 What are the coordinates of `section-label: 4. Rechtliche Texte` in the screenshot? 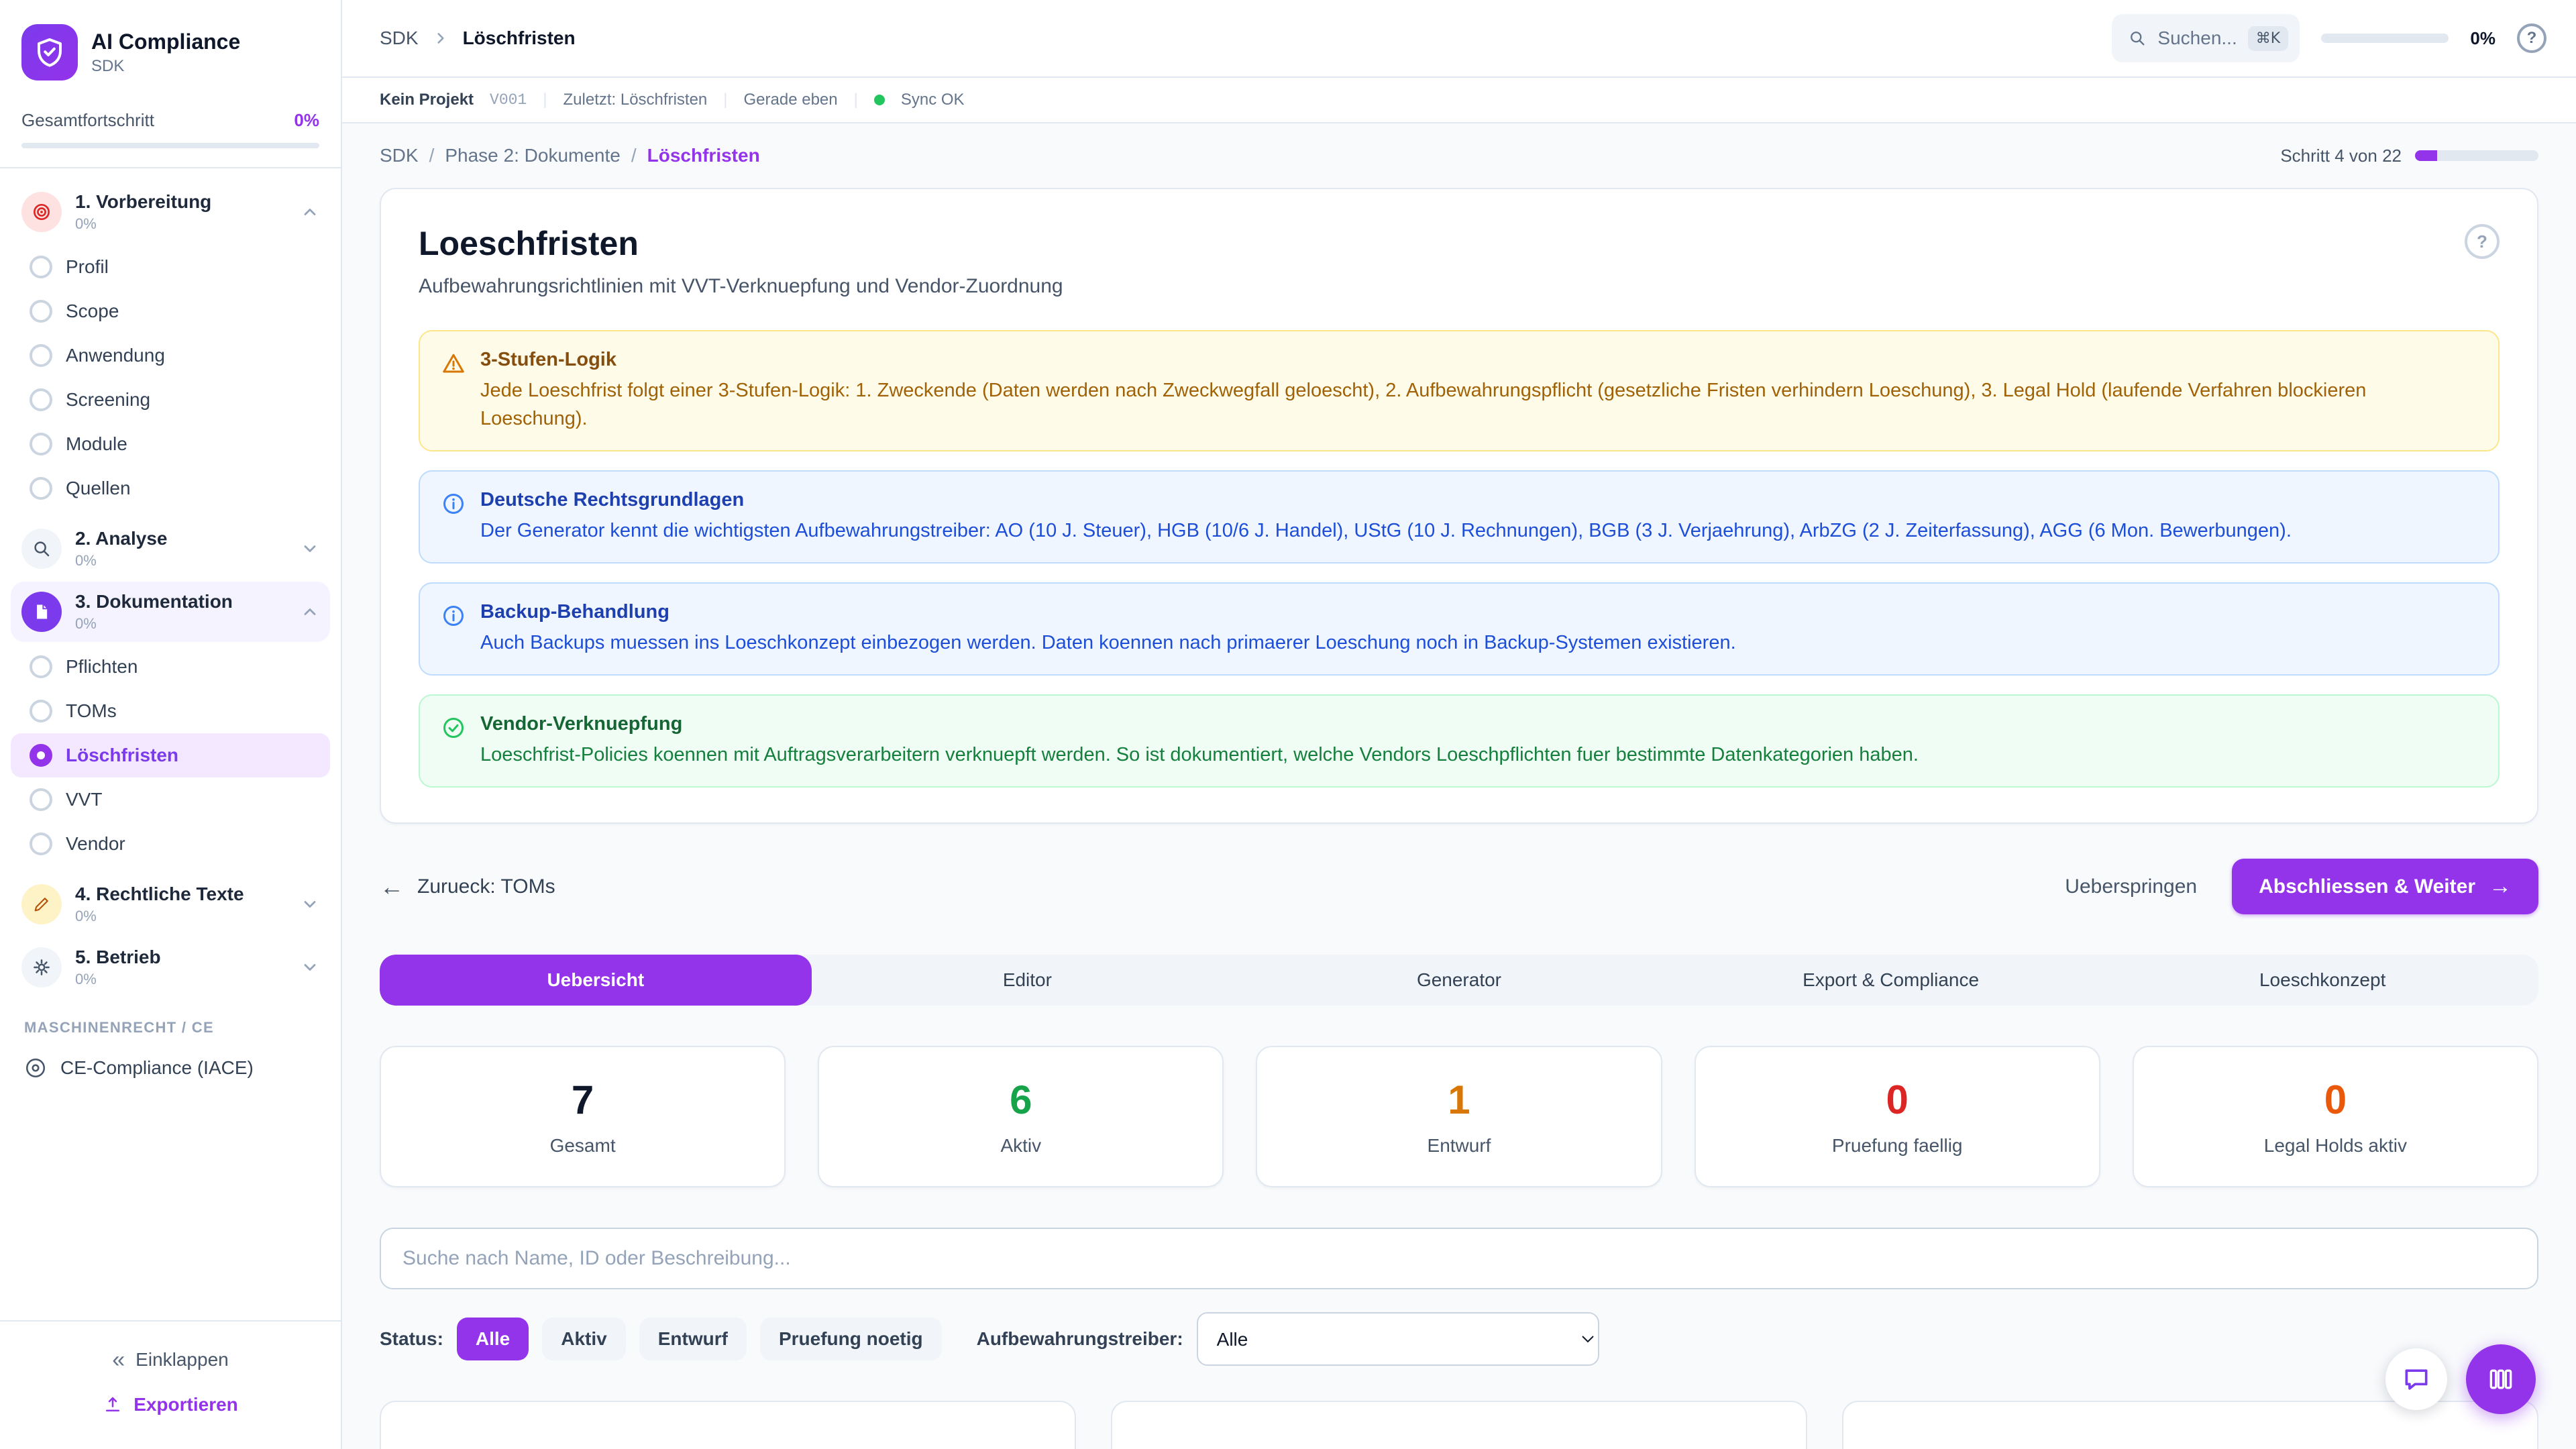 It's located at (159, 893).